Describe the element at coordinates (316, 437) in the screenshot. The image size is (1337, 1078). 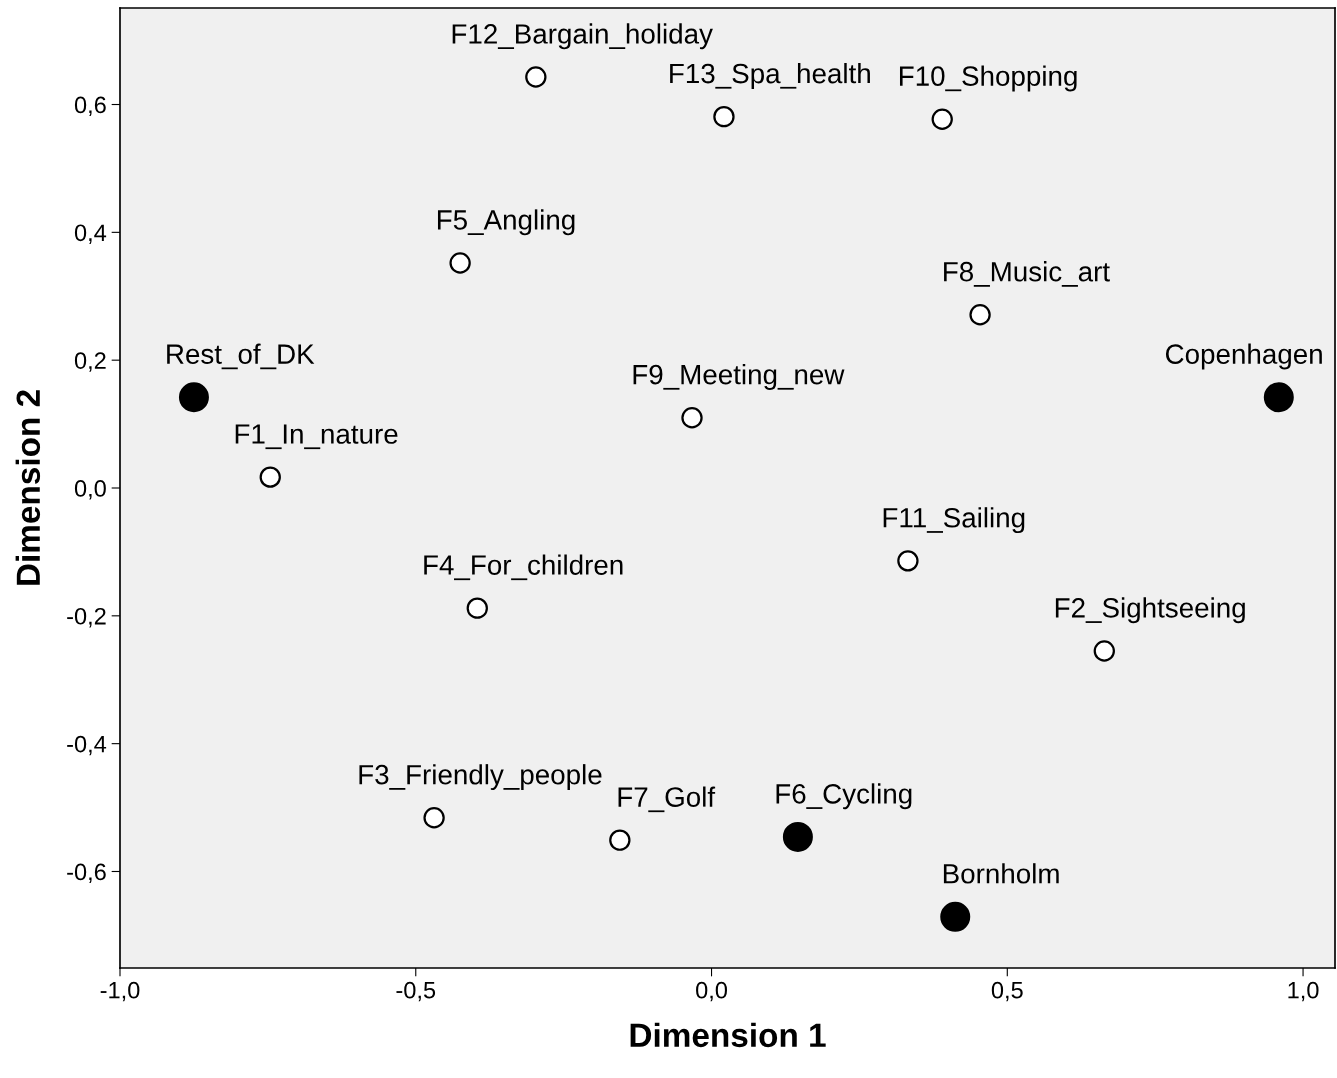
I see `annotation: F1_In_nature` at that location.